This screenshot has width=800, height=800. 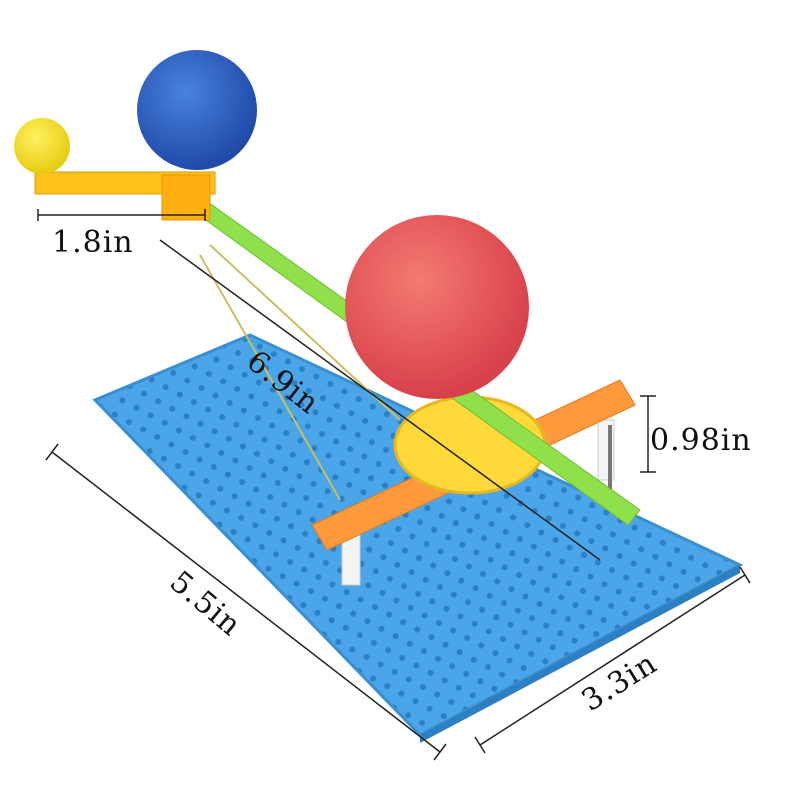 I want to click on post-height-label: 0.98in, so click(x=701, y=440).